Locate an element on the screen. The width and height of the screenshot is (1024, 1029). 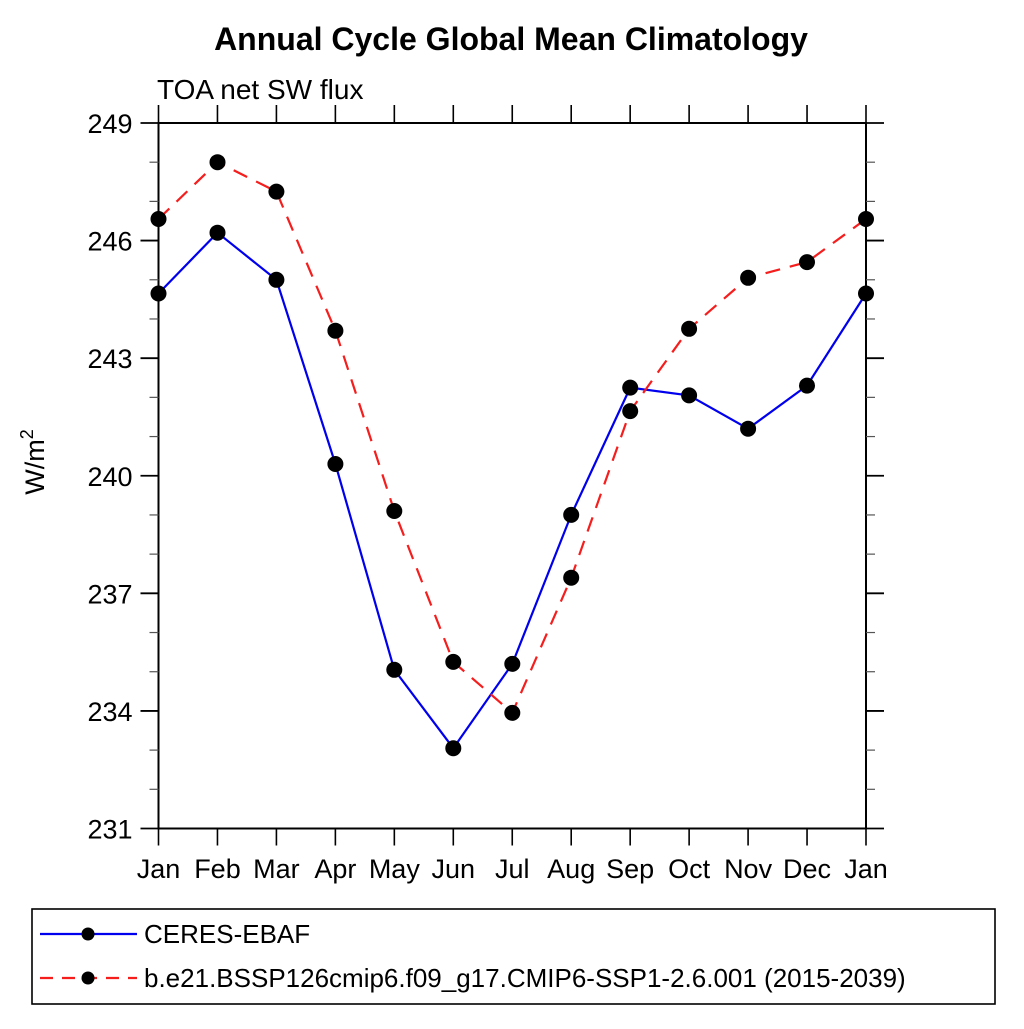
y-axis-unit-label: W/m2 is located at coordinates (33, 462).